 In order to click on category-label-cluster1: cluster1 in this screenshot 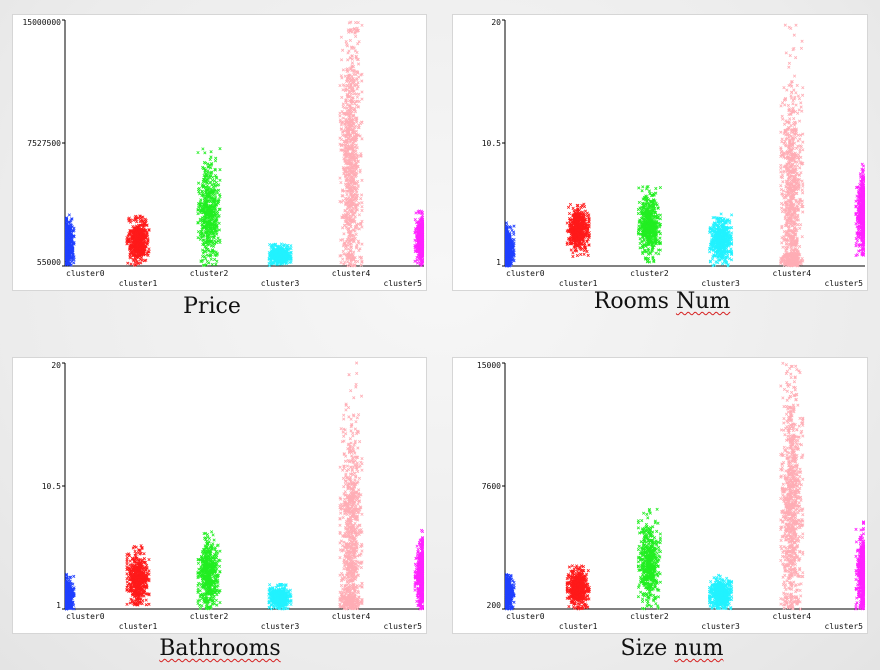, I will do `click(138, 283)`.